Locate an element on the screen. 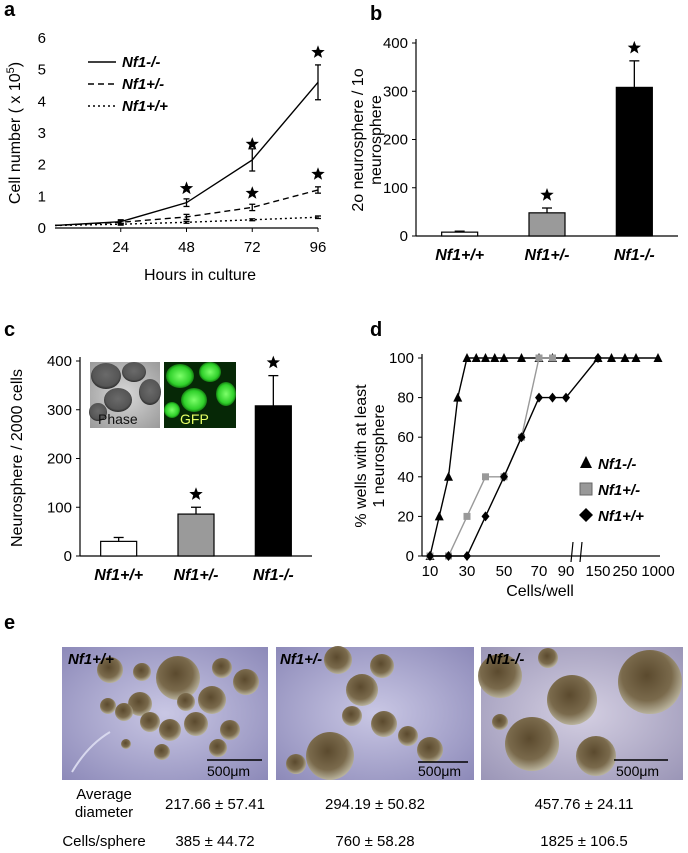 The height and width of the screenshot is (853, 688). panel-d-xtick: 150 is located at coordinates (597, 571).